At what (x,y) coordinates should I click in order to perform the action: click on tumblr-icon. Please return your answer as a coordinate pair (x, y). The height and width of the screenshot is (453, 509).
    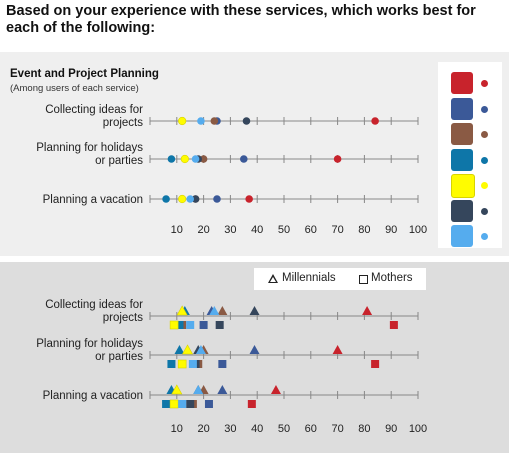
    Looking at the image, I should click on (462, 210).